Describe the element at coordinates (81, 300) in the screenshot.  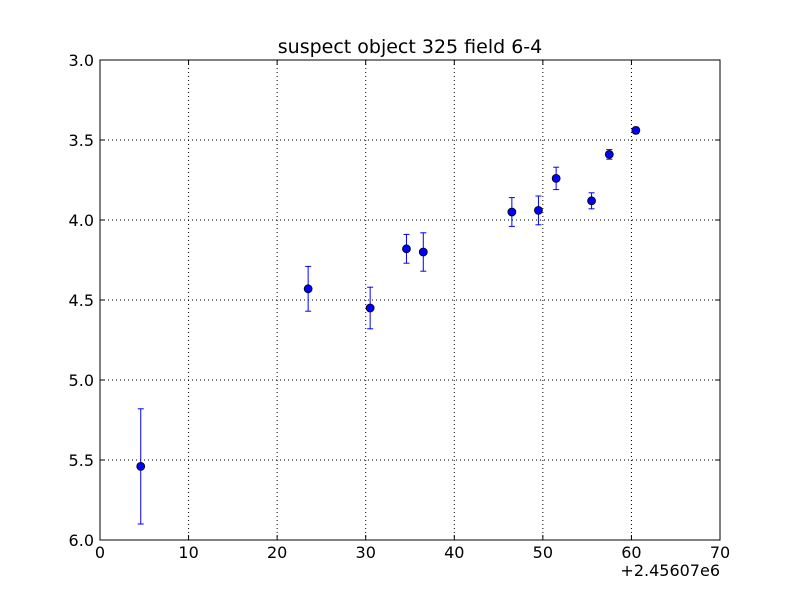
I see `y-tick-label: 4.5` at that location.